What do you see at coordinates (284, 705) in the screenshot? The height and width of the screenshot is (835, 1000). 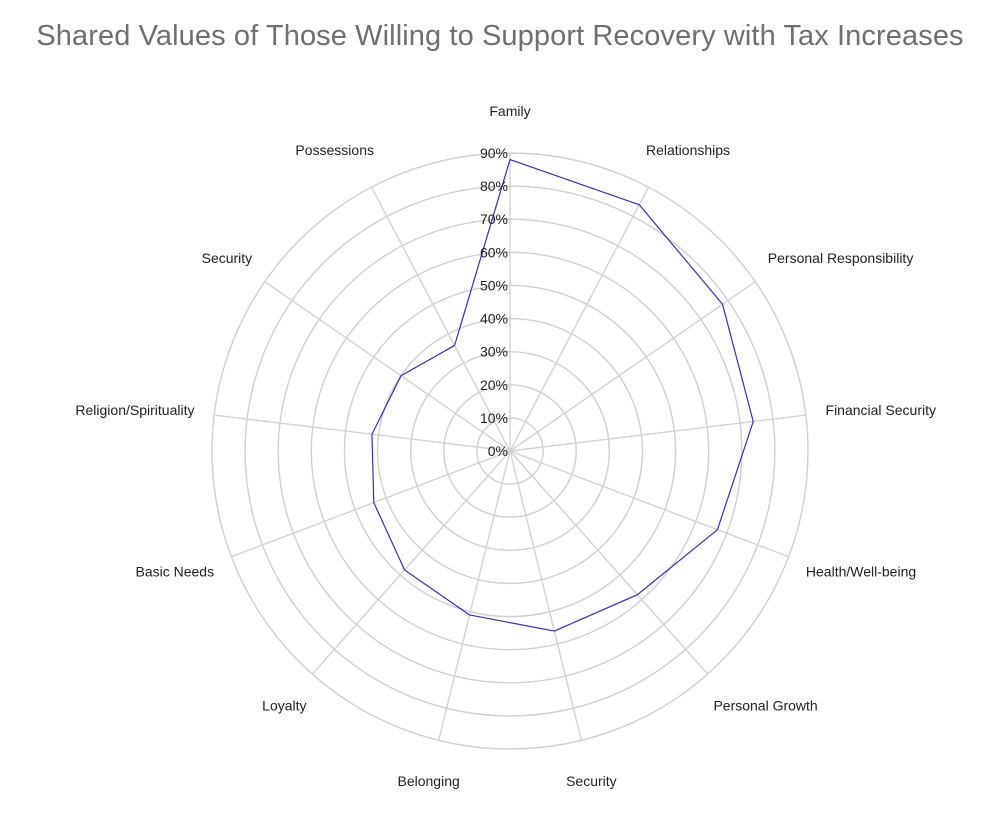 I see `axis-label: Loyalty` at bounding box center [284, 705].